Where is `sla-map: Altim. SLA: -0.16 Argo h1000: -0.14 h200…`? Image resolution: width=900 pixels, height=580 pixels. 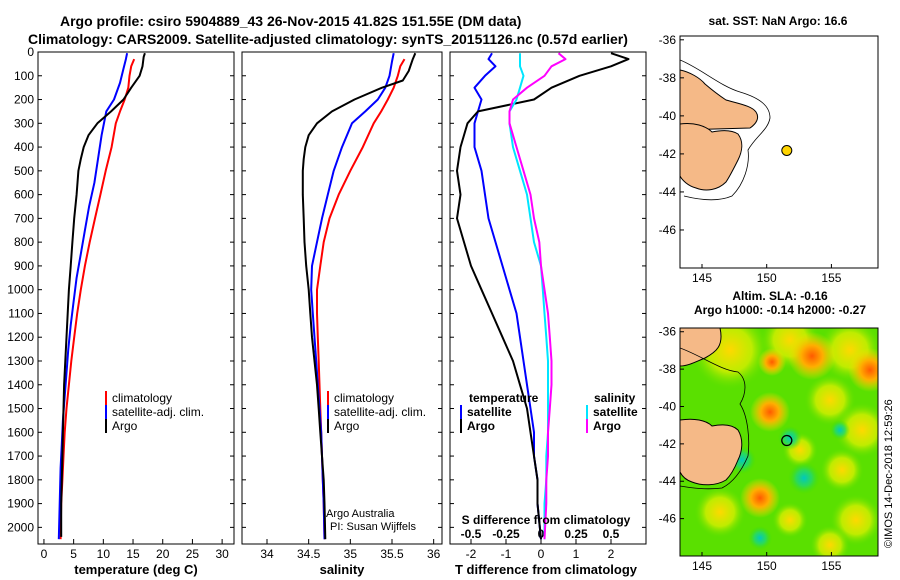 sla-map: Altim. SLA: -0.16 Argo h1000: -0.14 h200… is located at coordinates (769, 431).